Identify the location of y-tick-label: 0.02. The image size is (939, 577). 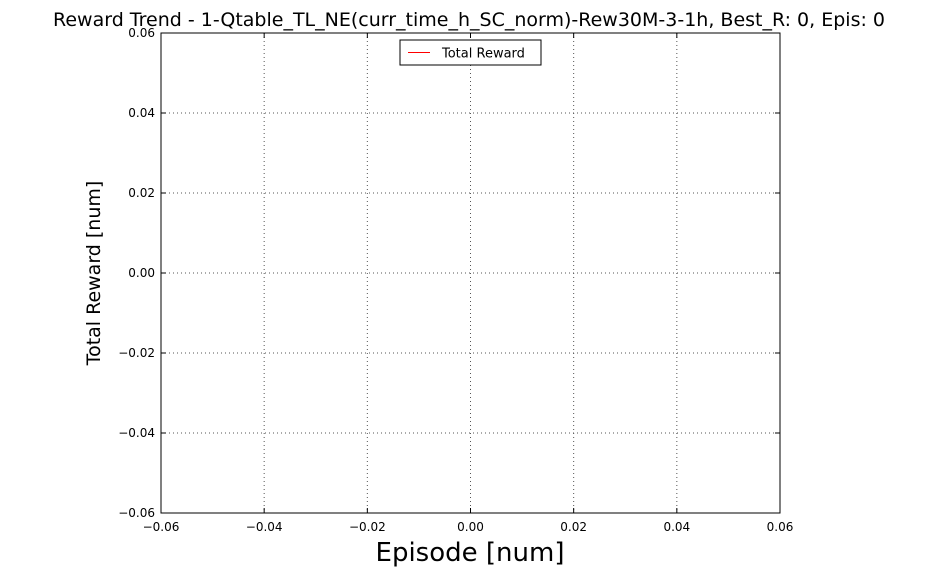
(141, 193).